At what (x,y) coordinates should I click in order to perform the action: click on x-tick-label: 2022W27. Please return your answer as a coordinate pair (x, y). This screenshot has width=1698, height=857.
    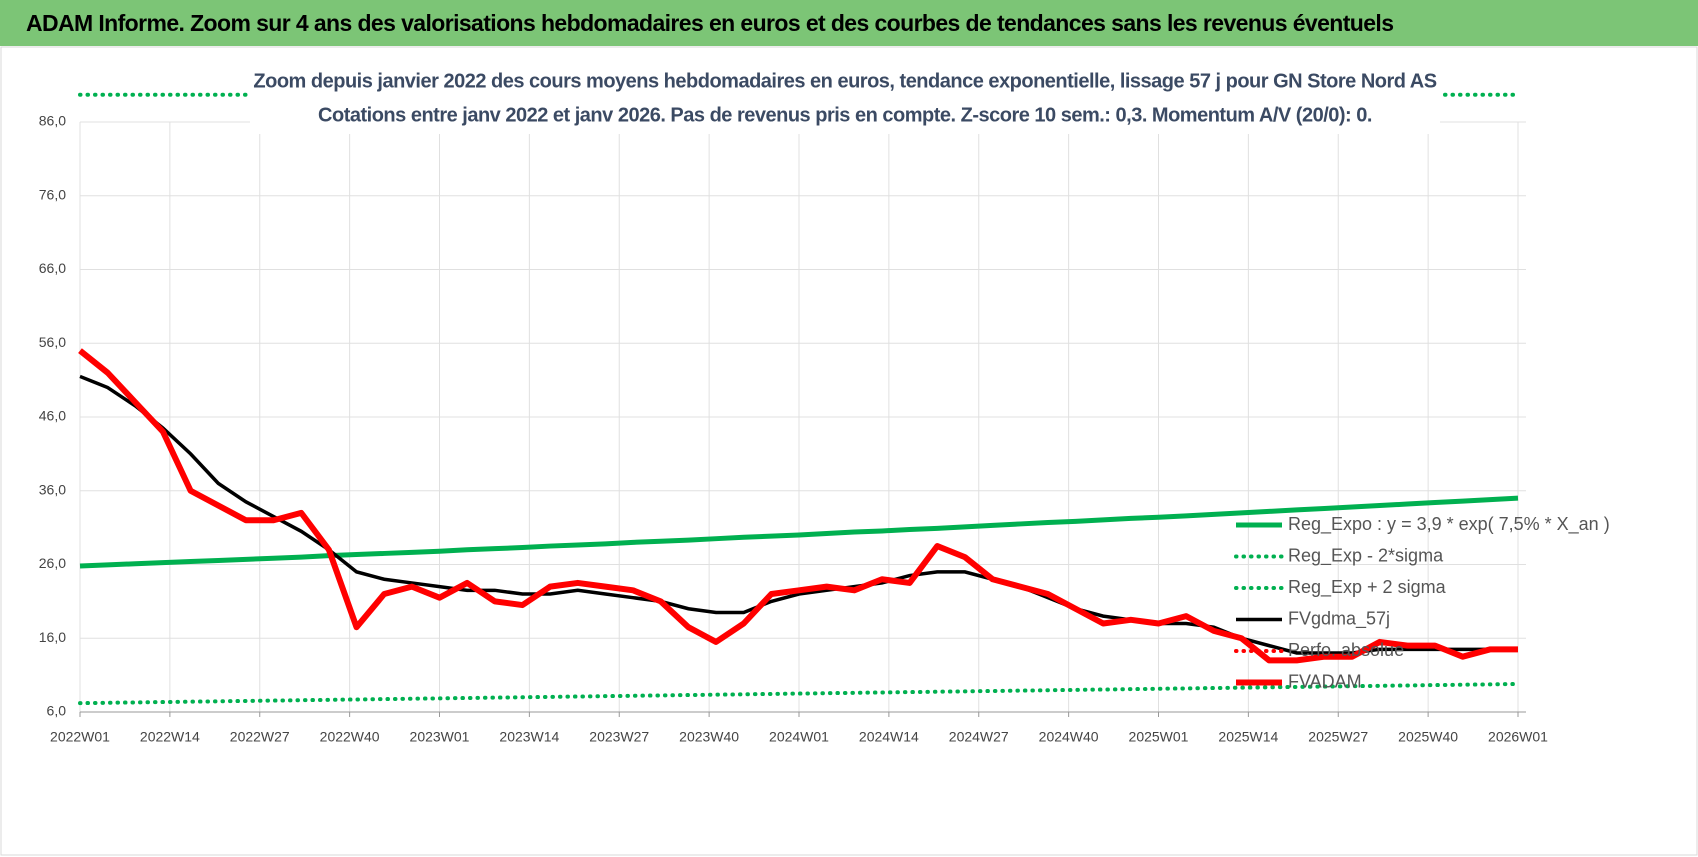
    Looking at the image, I should click on (260, 737).